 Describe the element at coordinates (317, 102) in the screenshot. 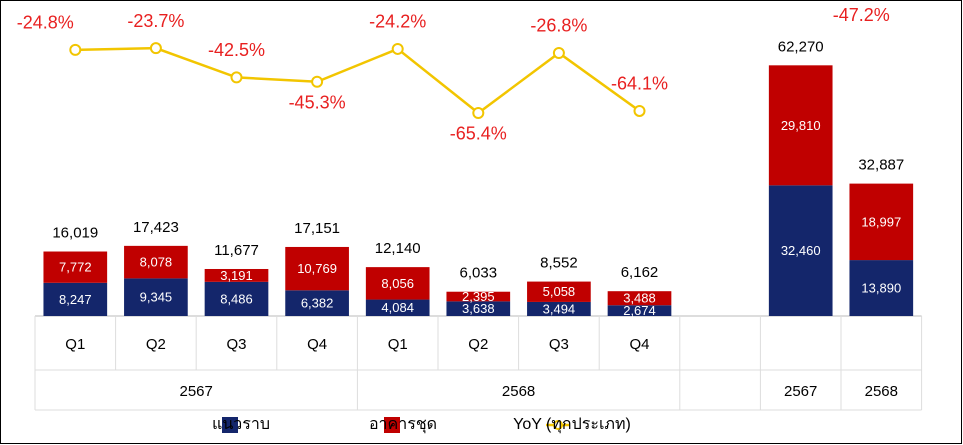

I see `yoy-label: -45.3%` at that location.